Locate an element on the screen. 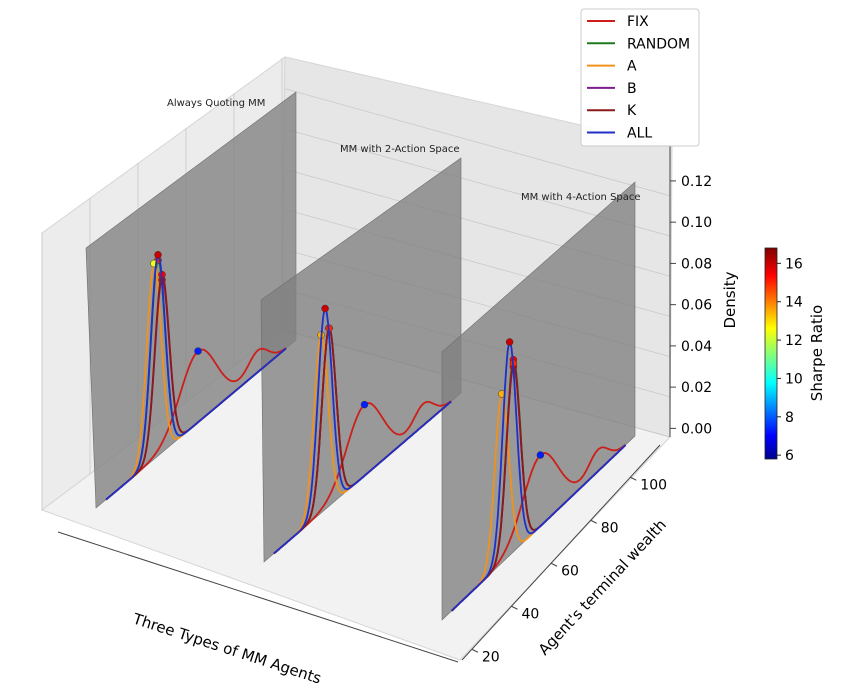 The height and width of the screenshot is (697, 841). legend-label-all: ALL is located at coordinates (639, 134).